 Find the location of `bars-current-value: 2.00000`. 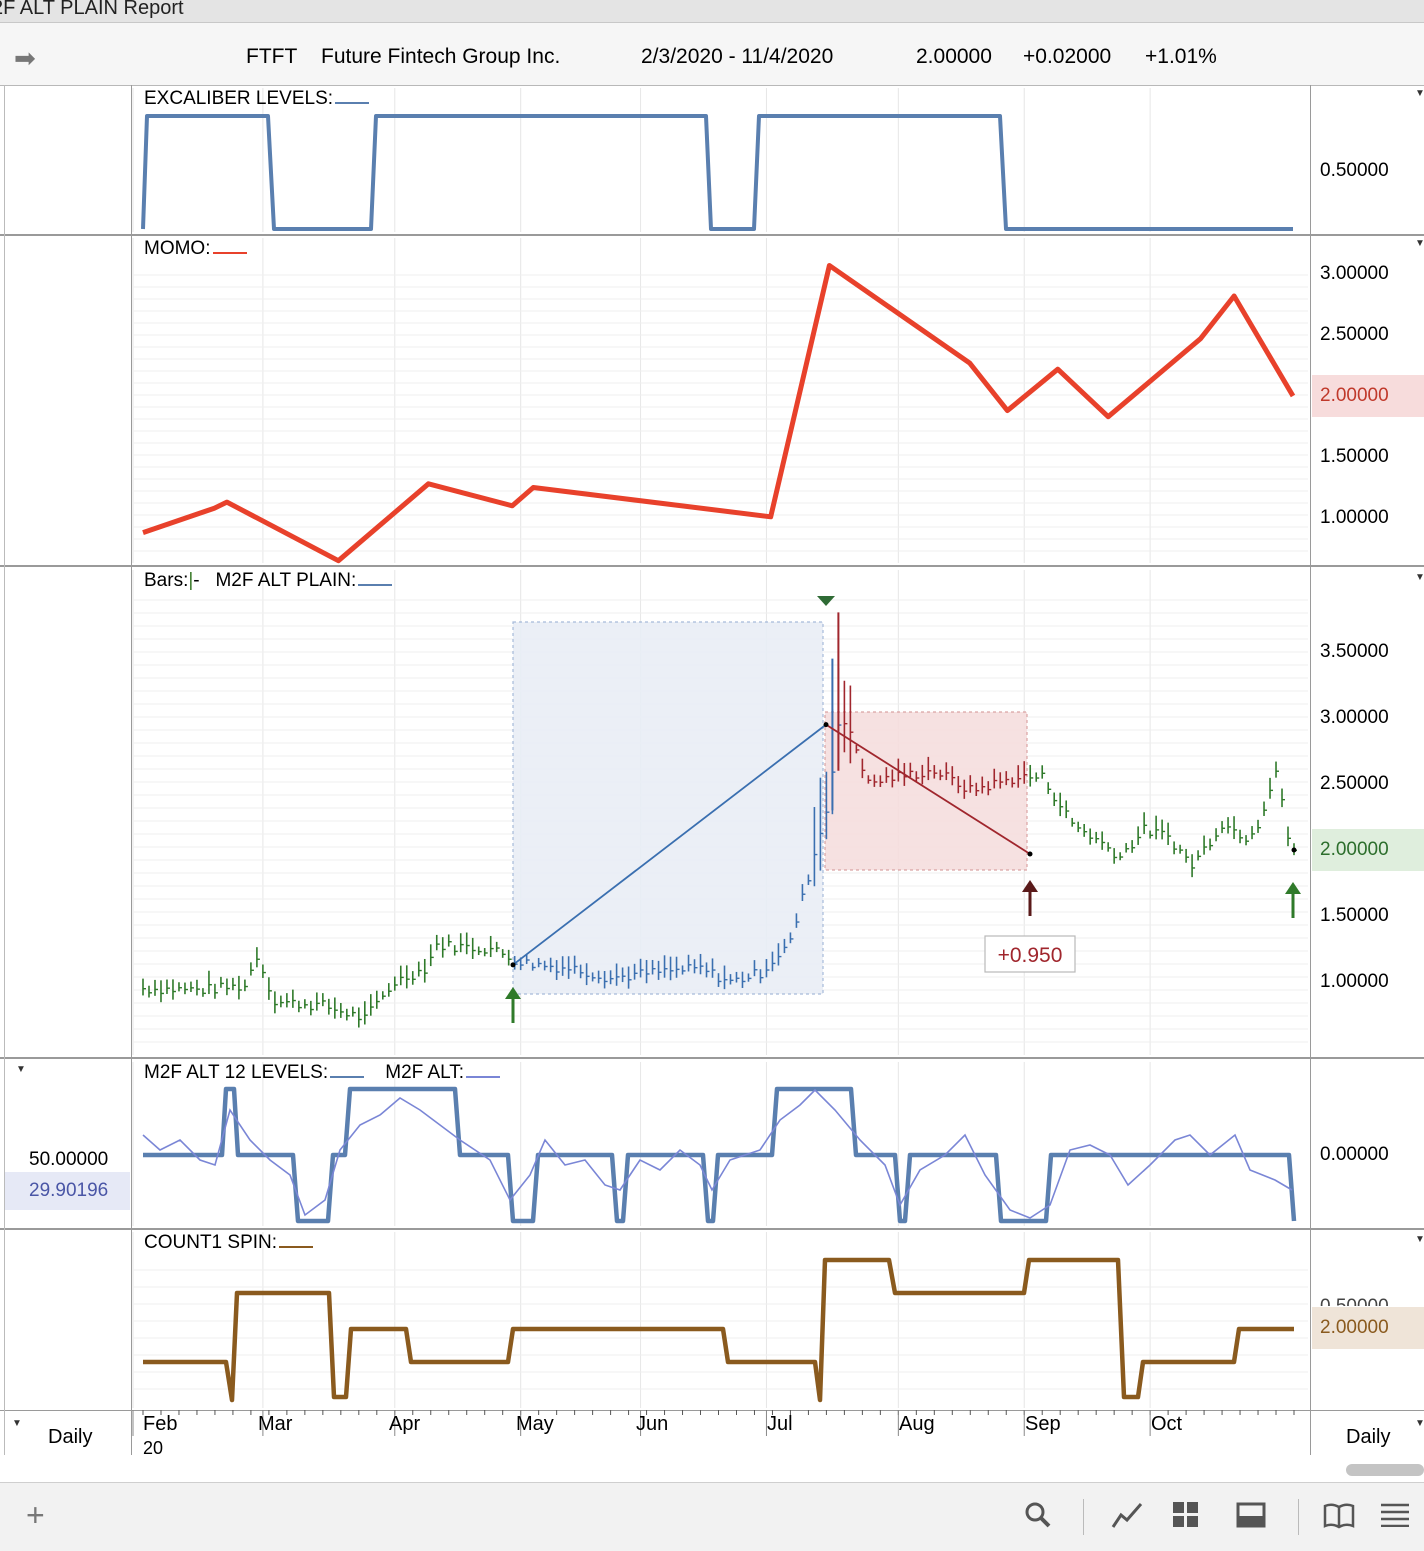

bars-current-value: 2.00000 is located at coordinates (1368, 850).